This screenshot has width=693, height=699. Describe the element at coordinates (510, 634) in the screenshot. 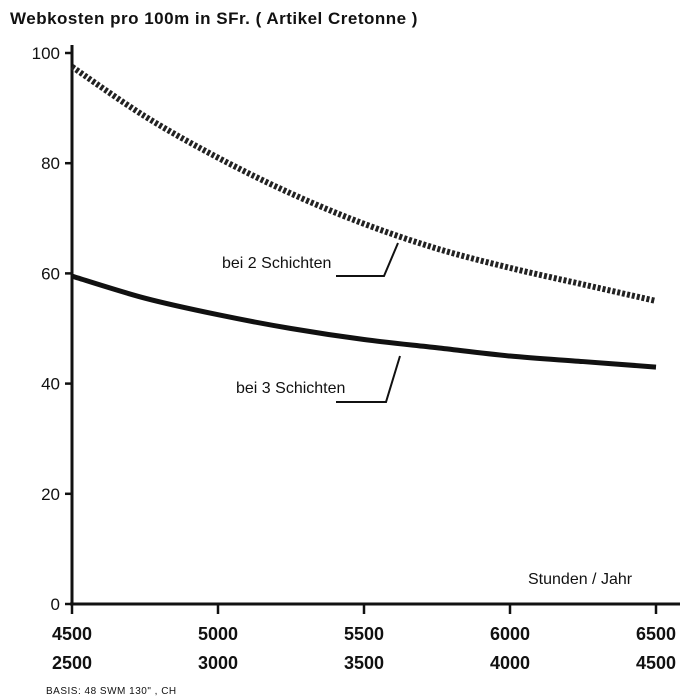

I see `x-tick-label-row1: 6000` at that location.